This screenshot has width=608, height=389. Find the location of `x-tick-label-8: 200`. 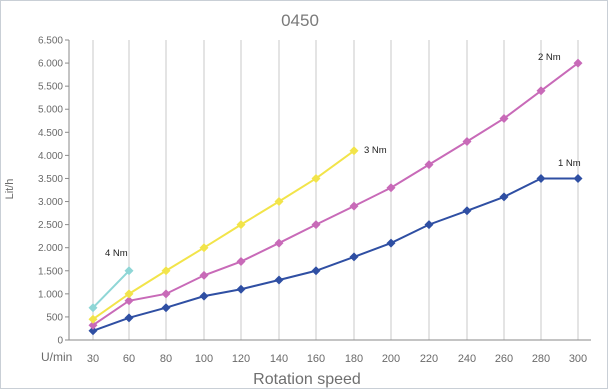

x-tick-label-8: 200 is located at coordinates (391, 359).